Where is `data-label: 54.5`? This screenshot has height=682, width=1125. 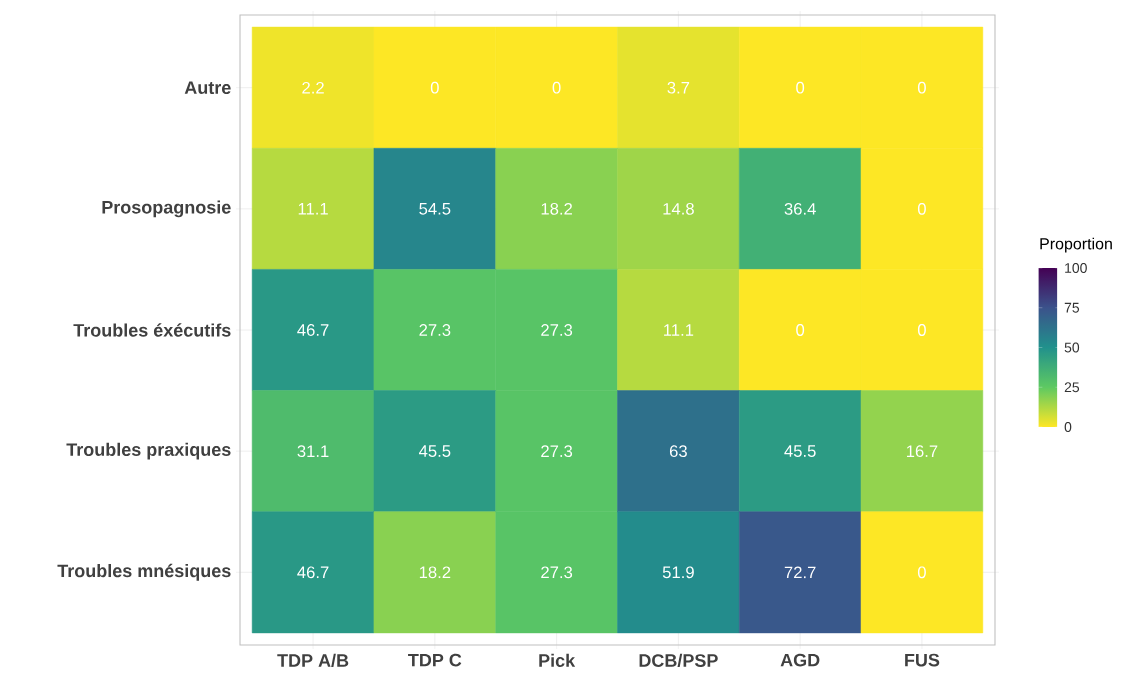 data-label: 54.5 is located at coordinates (435, 209).